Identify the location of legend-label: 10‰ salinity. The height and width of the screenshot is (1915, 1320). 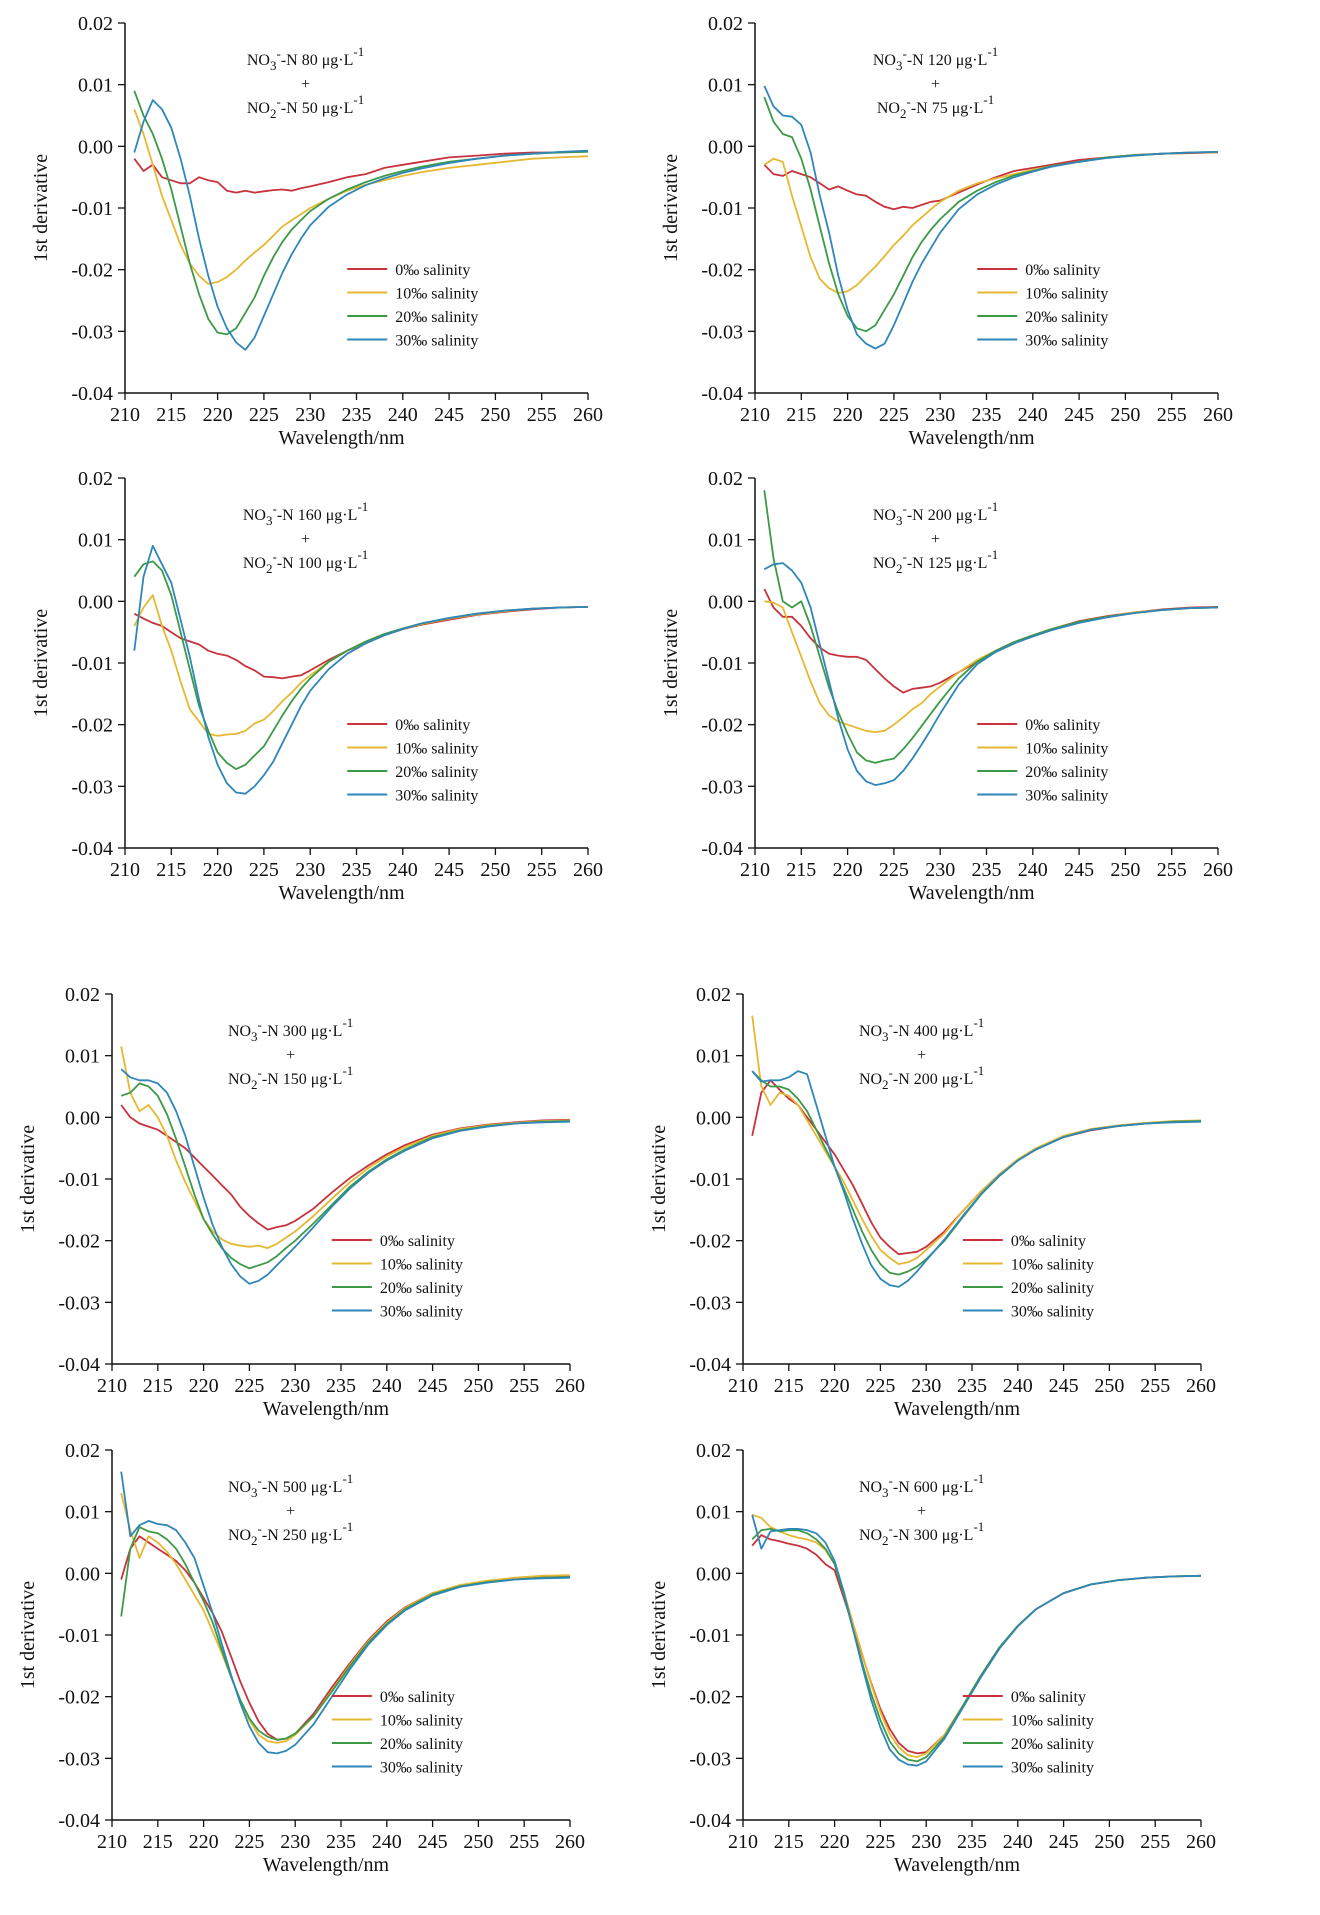
(1052, 1265).